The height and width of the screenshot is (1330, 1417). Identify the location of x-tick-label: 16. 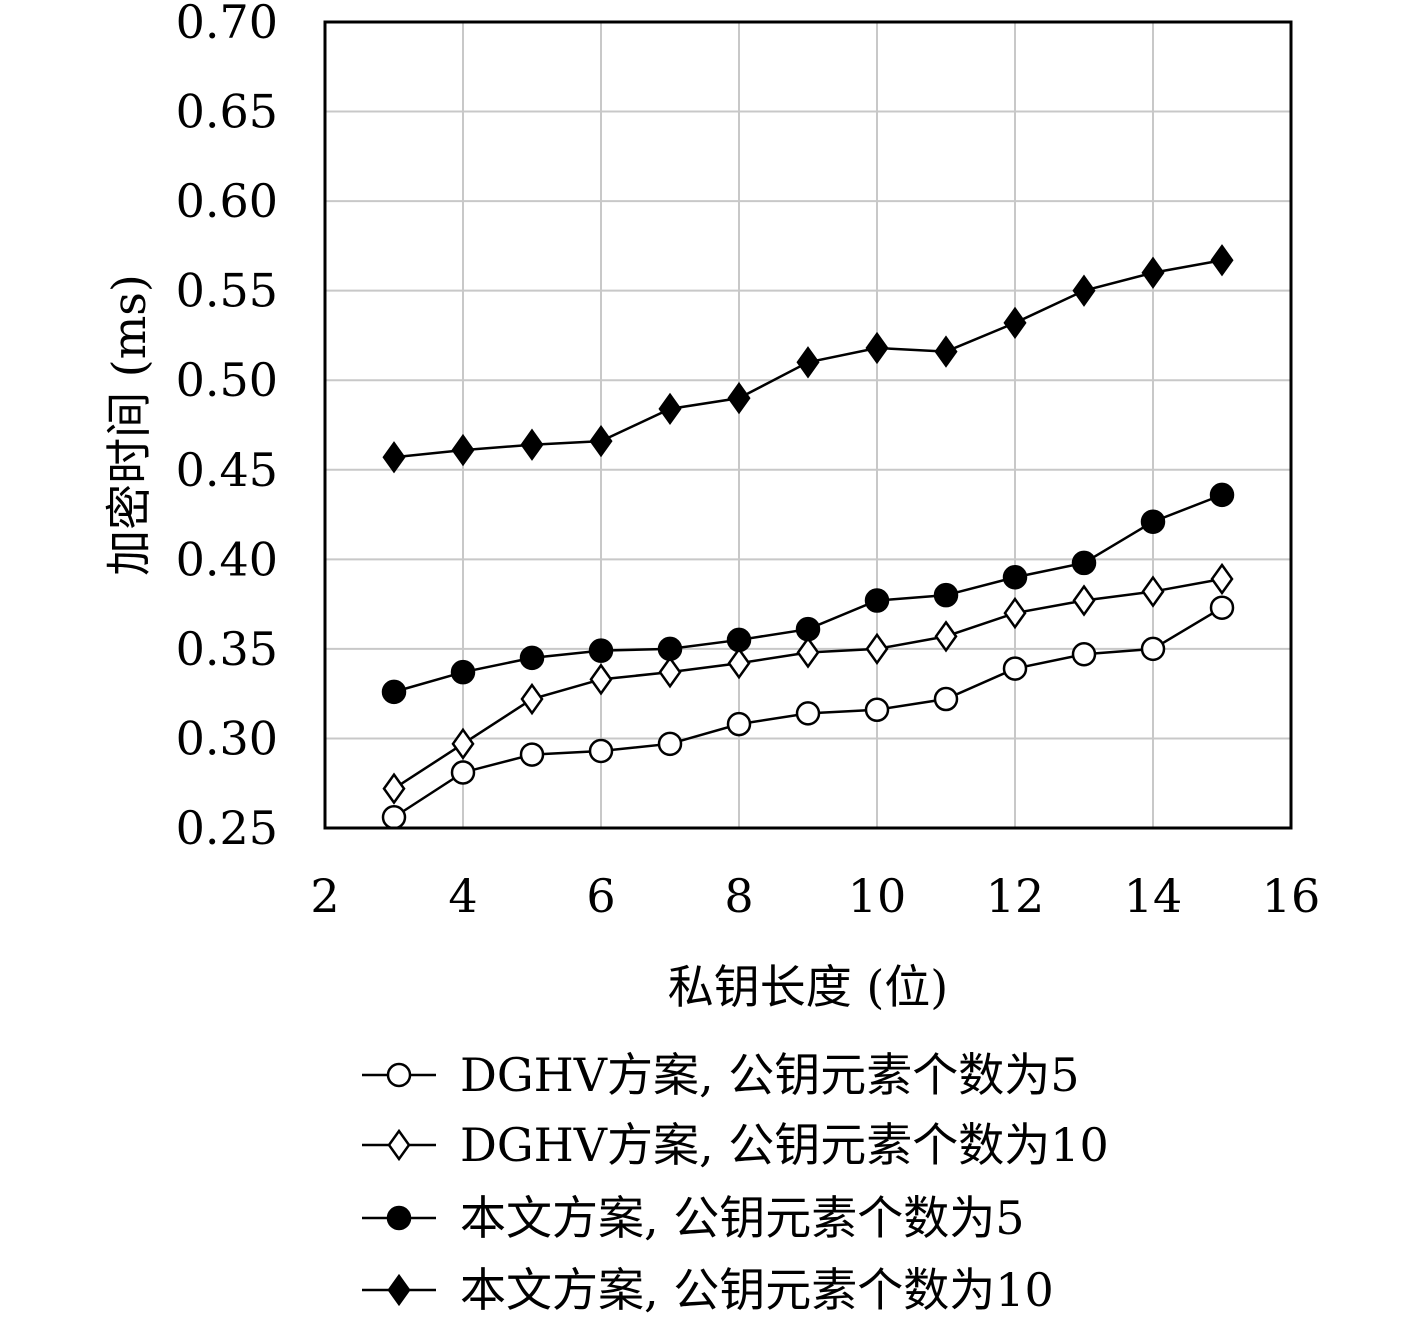
(1291, 896).